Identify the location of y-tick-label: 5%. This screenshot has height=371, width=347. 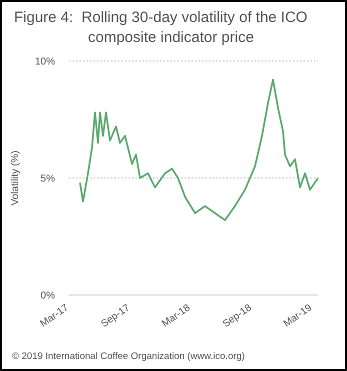
(48, 179).